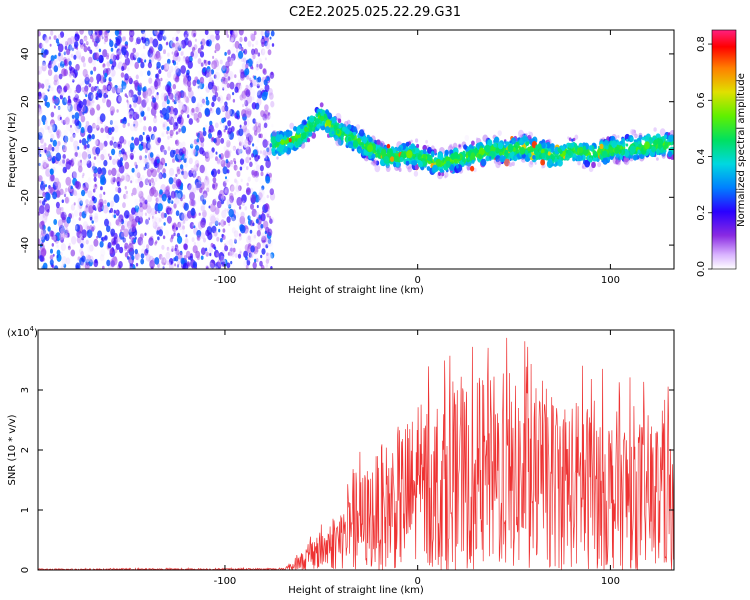  Describe the element at coordinates (32, 329) in the screenshot. I see `snr-scale-exp: 4` at that location.